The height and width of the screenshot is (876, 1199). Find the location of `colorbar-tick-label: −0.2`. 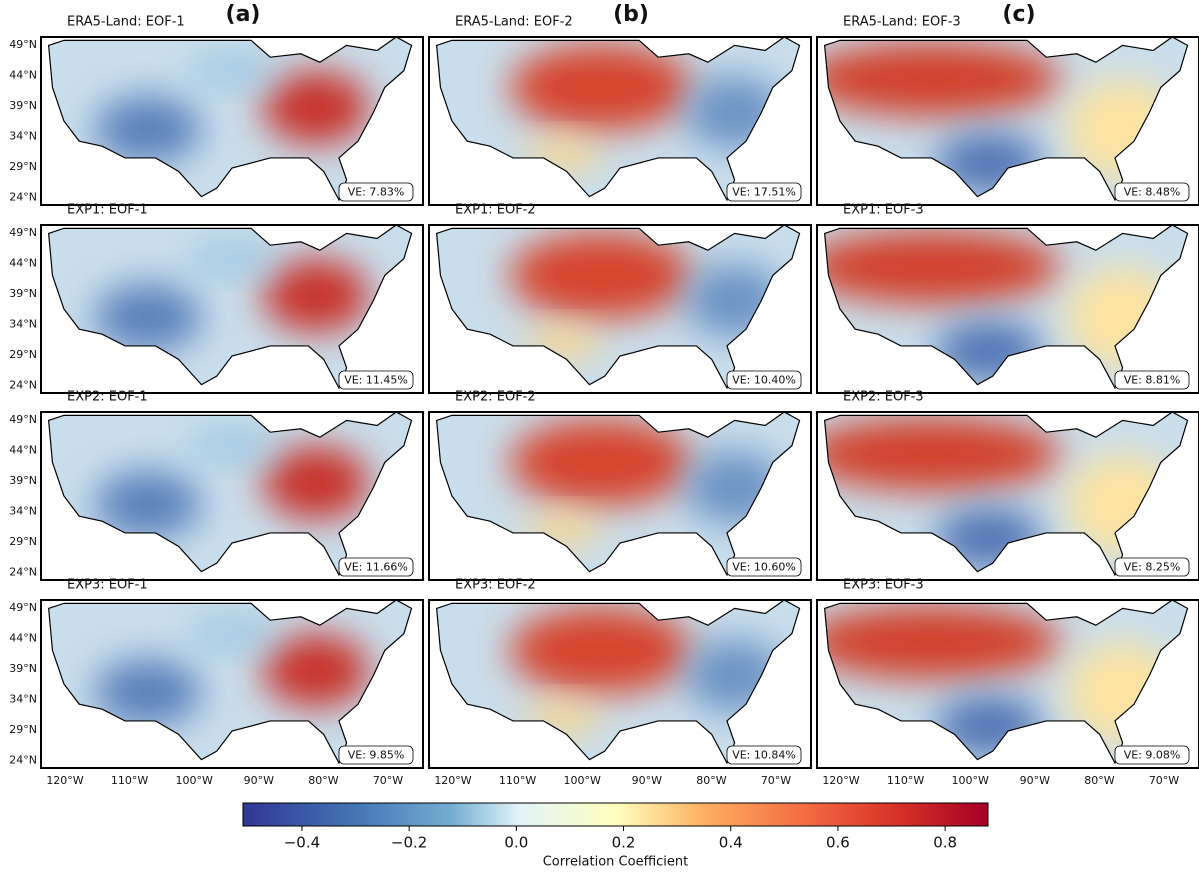

colorbar-tick-label: −0.2 is located at coordinates (409, 843).